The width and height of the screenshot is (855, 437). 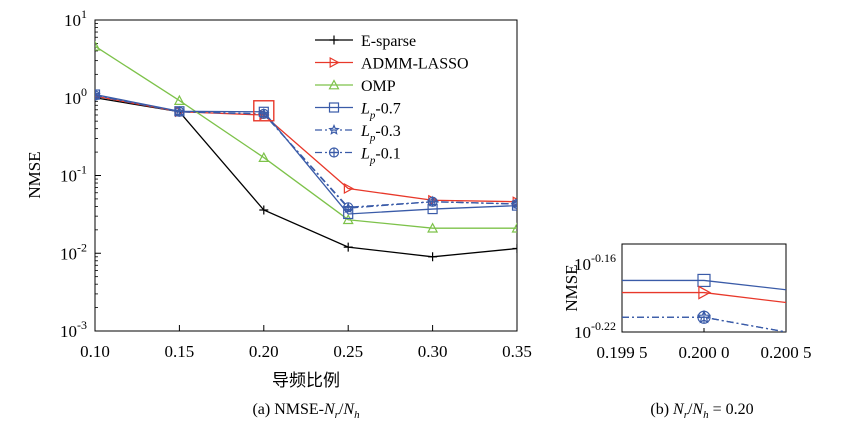 I want to click on y-tick-label: 10-0.16, so click(x=595, y=262).